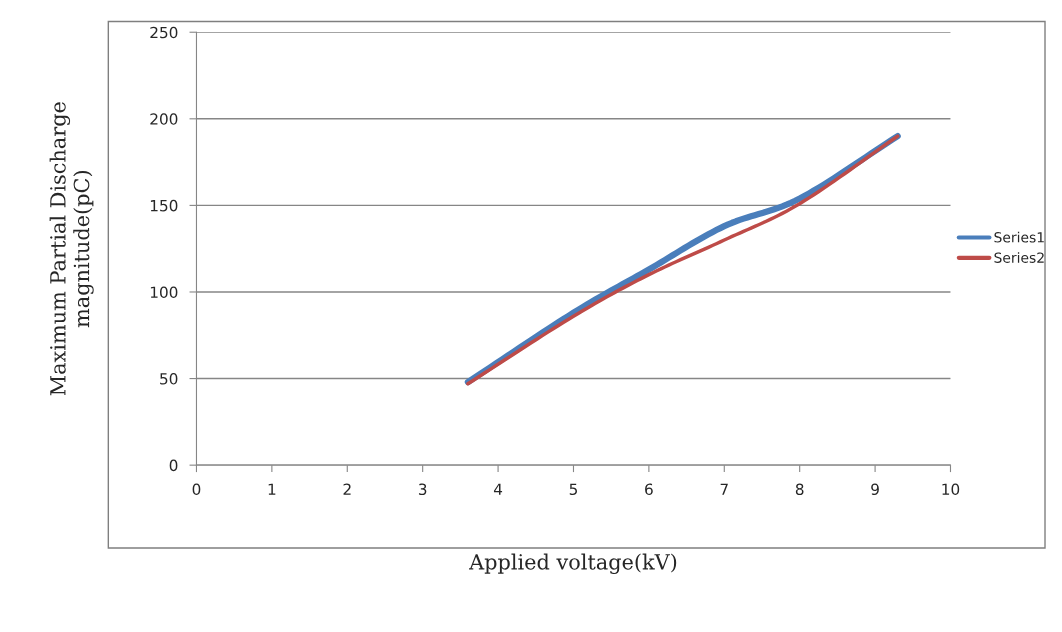  Describe the element at coordinates (164, 205) in the screenshot. I see `y-tick-label: 150` at that location.